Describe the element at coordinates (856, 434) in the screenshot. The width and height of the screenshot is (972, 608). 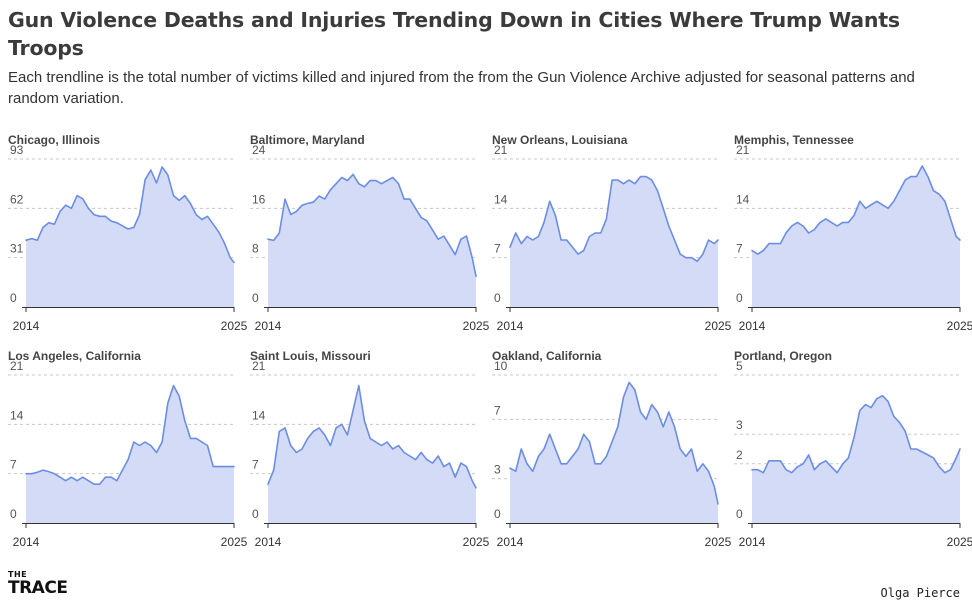
I see `portland-oregon-series-line` at that location.